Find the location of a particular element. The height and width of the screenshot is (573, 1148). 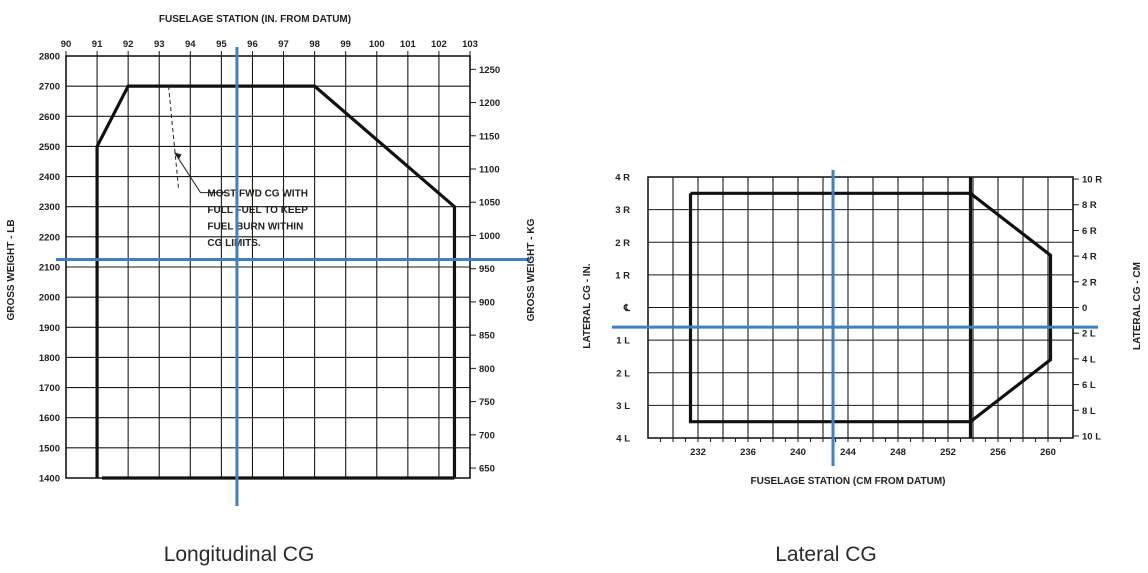

x-tick-label: 100 is located at coordinates (377, 44).